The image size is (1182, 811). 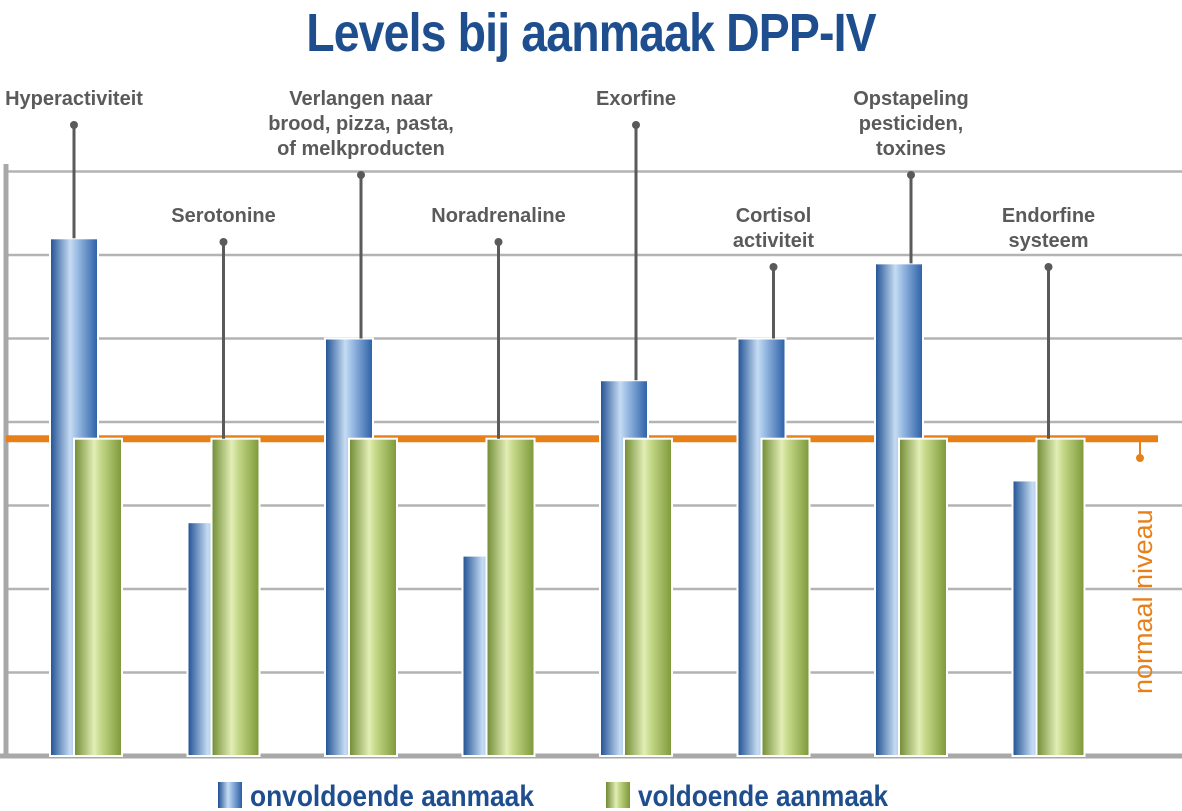 I want to click on reference-line-label: normaal niveau, so click(x=1143, y=601).